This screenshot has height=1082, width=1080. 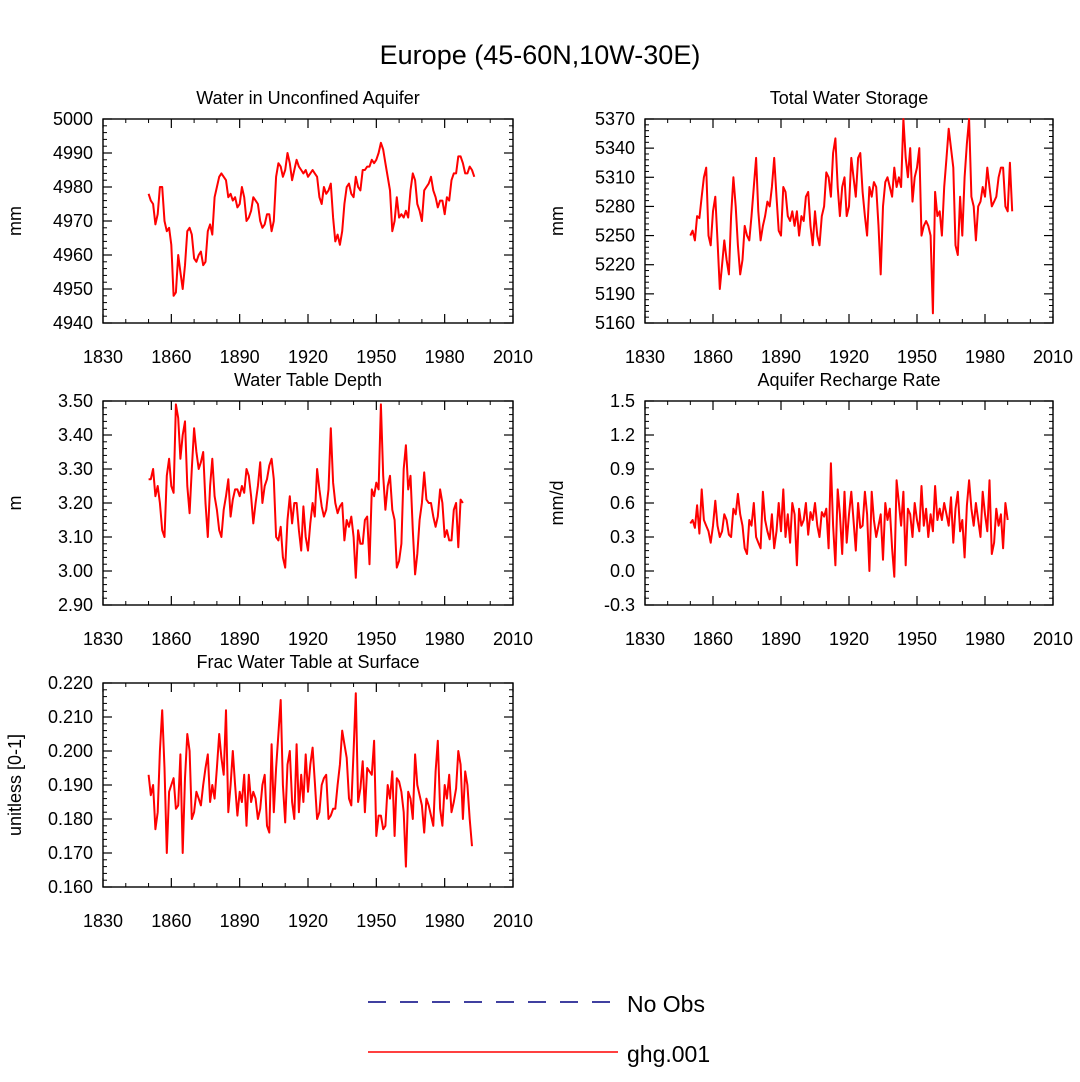 I want to click on y-tick-label: 0.180, so click(x=70, y=819).